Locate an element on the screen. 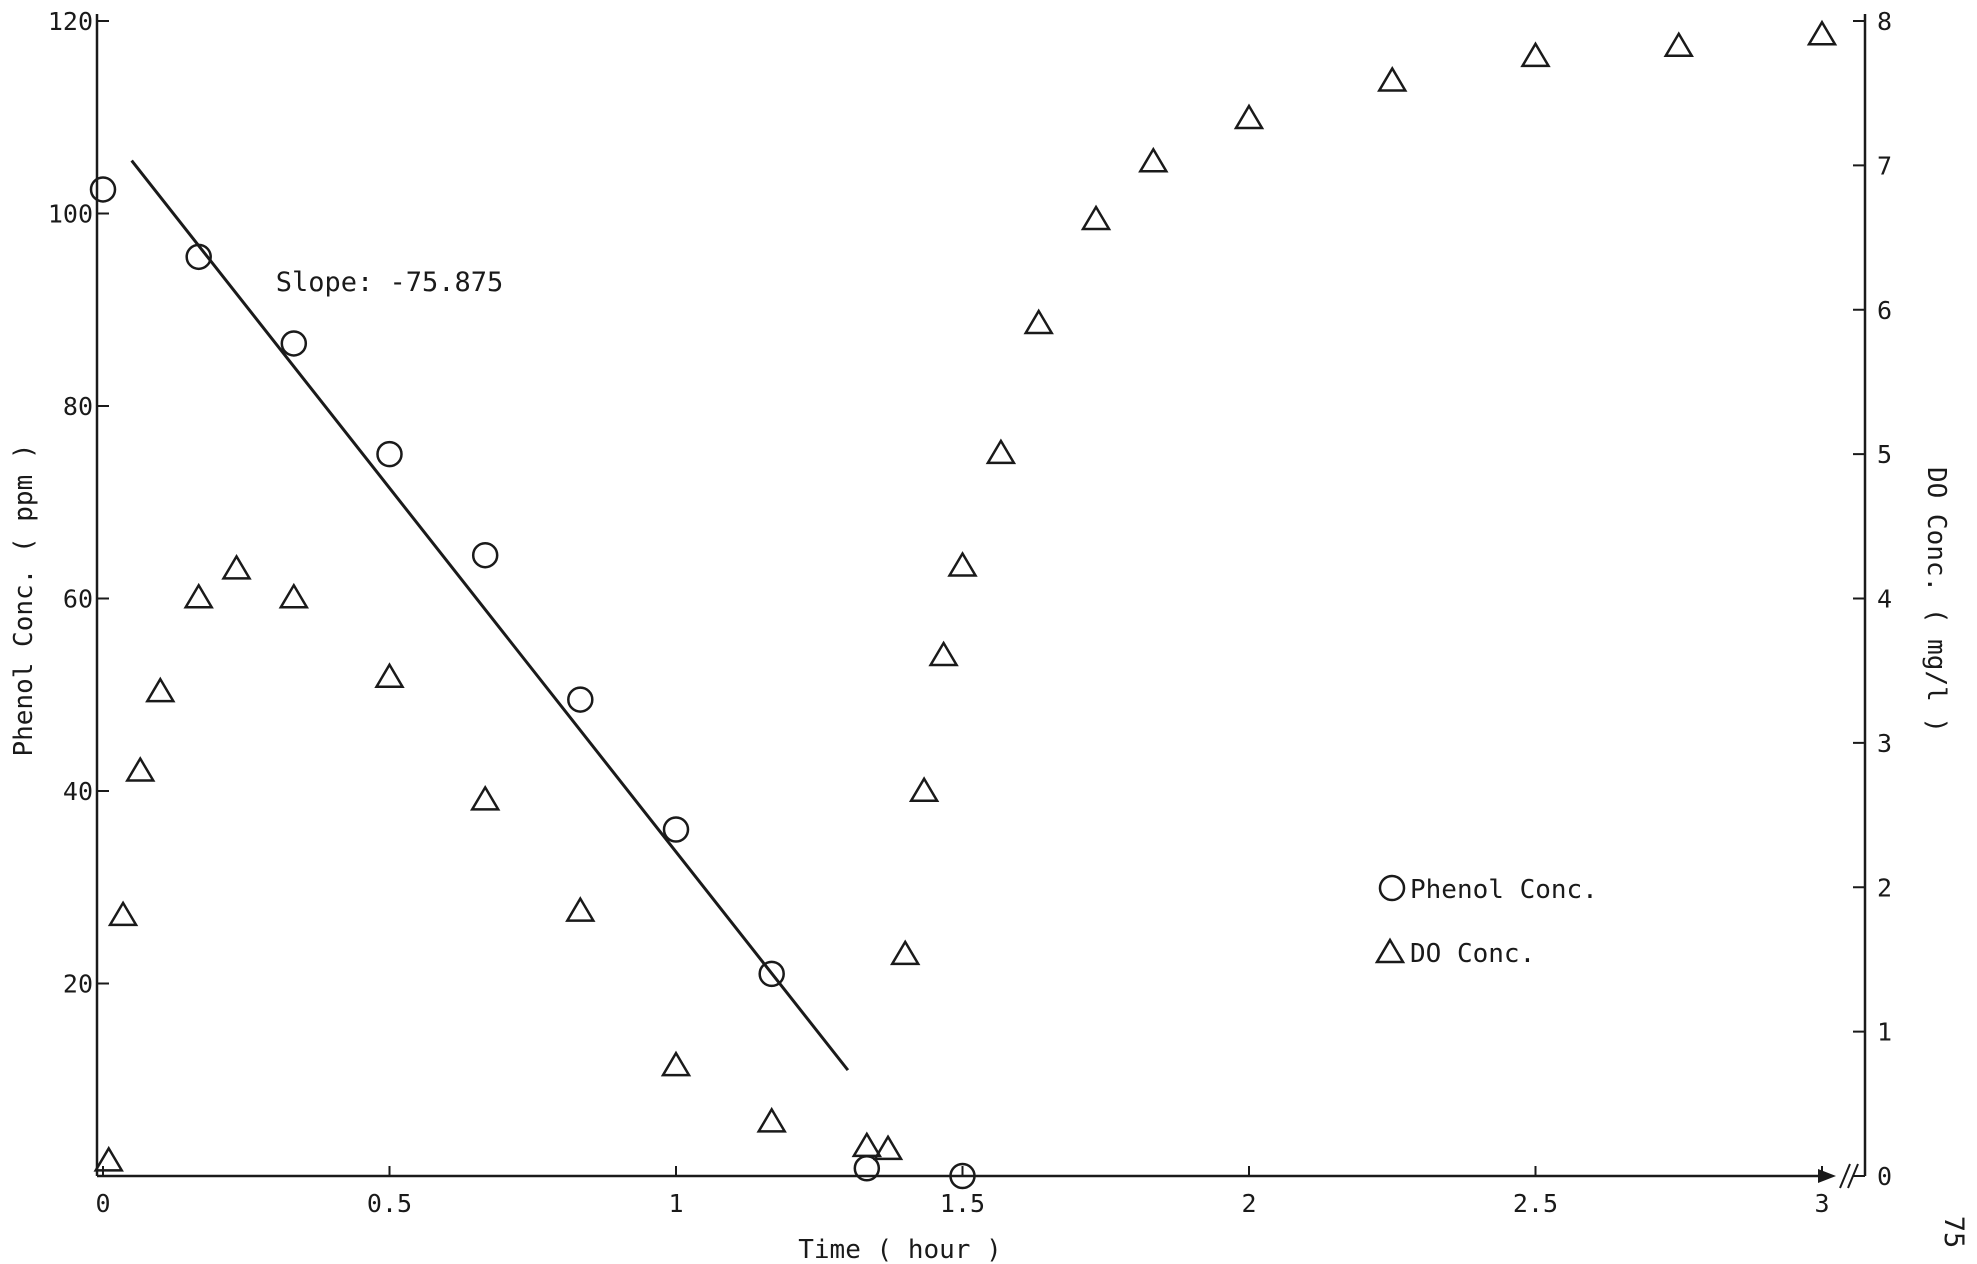  y-left-tick-label: 60 is located at coordinates (78, 599).